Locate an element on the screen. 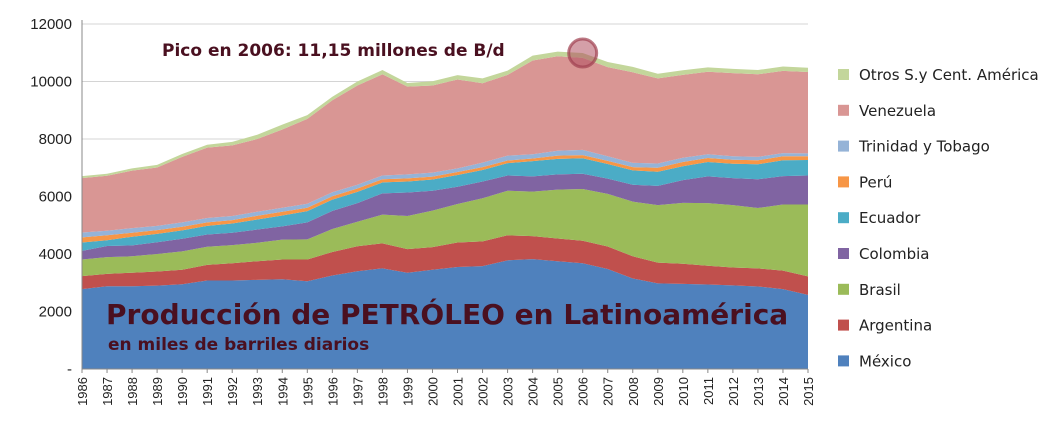  area-ecuador is located at coordinates (445, 204).